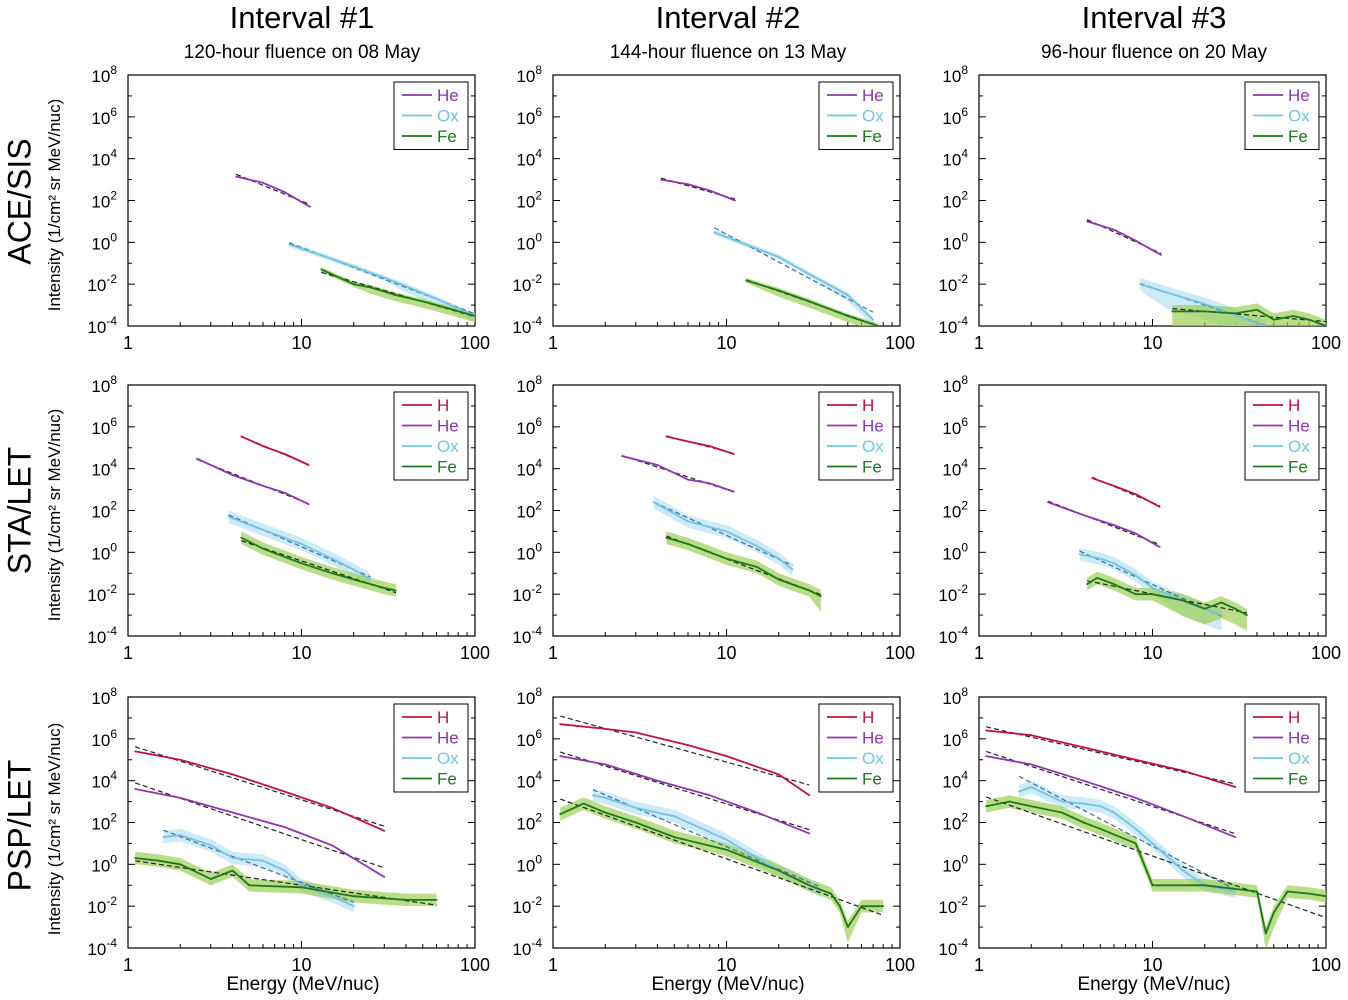 This screenshot has width=1348, height=1000. Describe the element at coordinates (962, 589) in the screenshot. I see `y-tick-exponent: -2` at that location.